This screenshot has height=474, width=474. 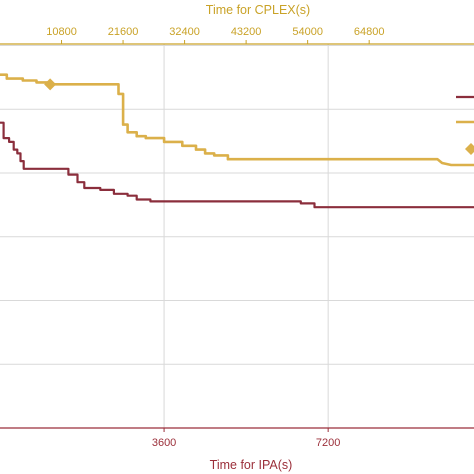 What do you see at coordinates (307, 32) in the screenshot?
I see `top-axis-tick-label: 54000` at bounding box center [307, 32].